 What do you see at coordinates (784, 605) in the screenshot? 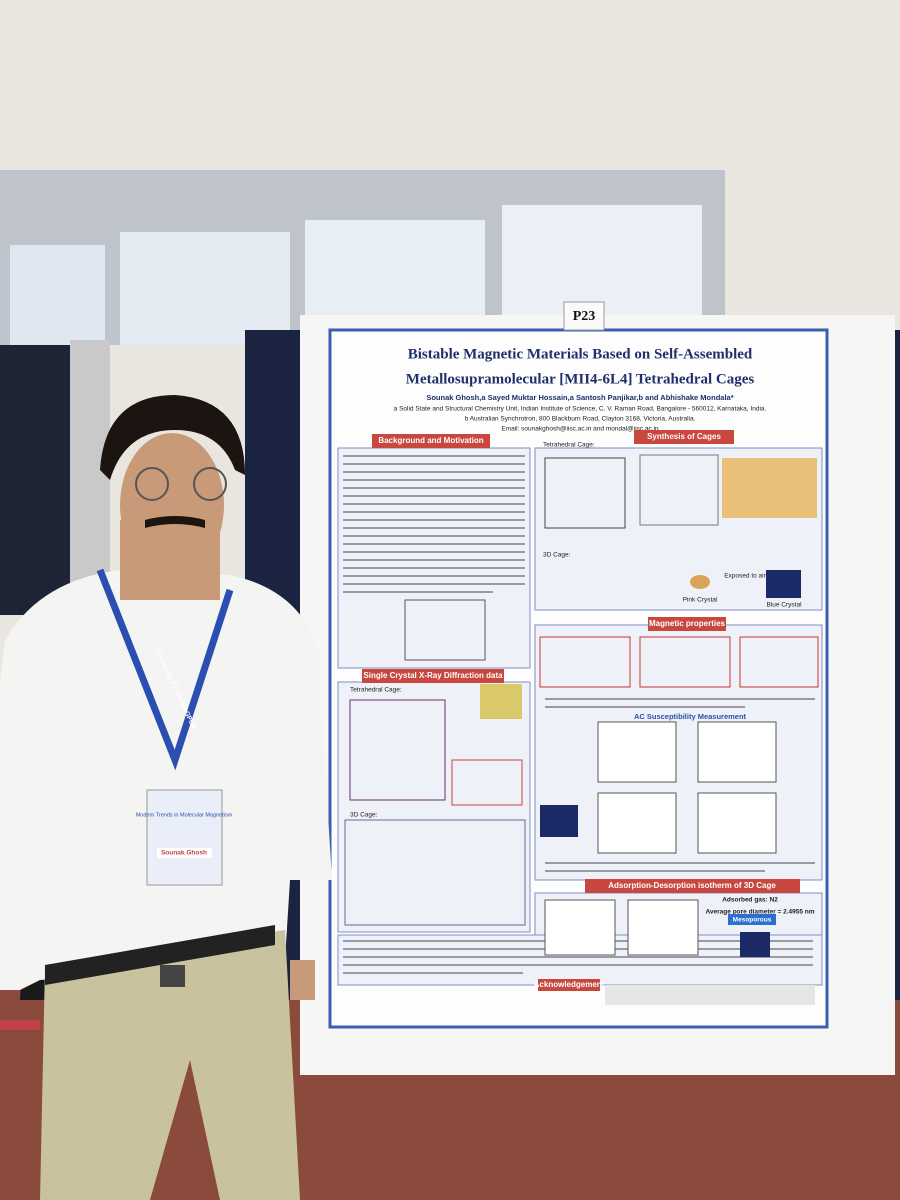
I see `label: Blue Crystal` at bounding box center [784, 605].